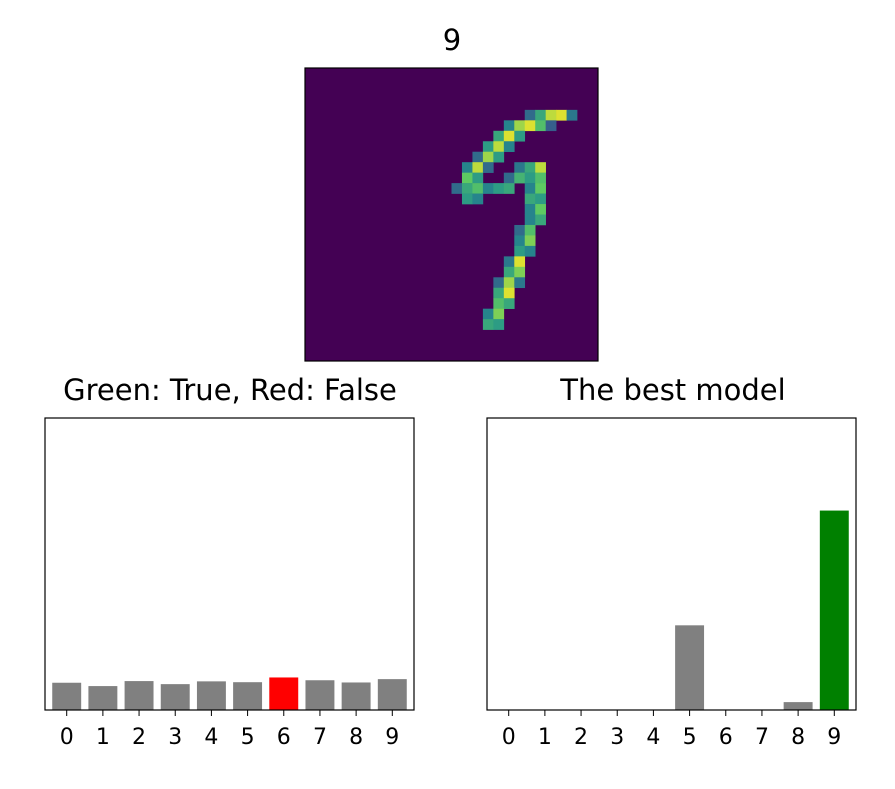 The width and height of the screenshot is (895, 789). I want to click on chart-left-title: Green: True, Red: False, so click(230, 390).